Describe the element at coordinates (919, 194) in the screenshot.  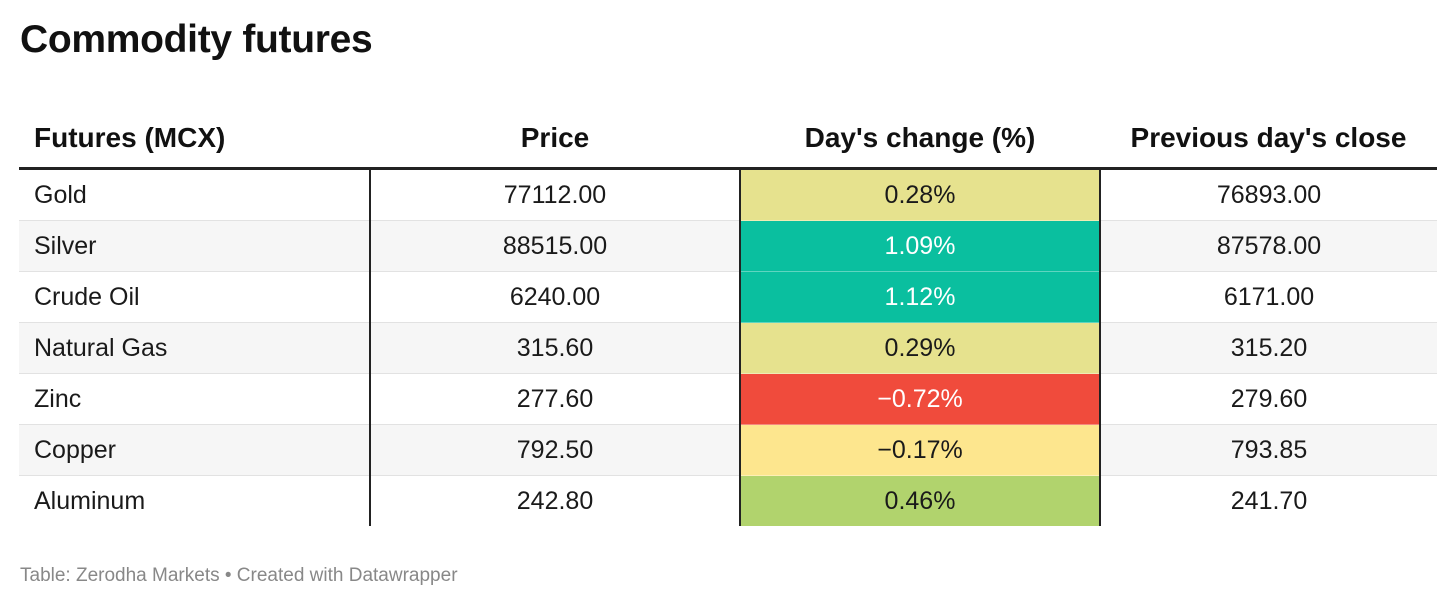
I see `cell-change: 0.28%` at that location.